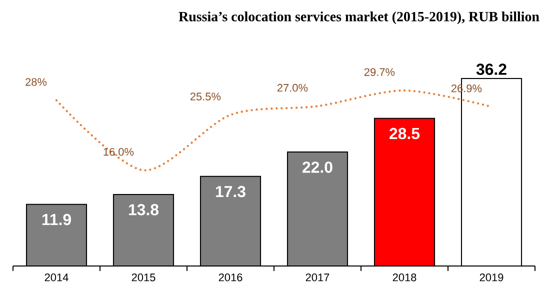 This screenshot has width=553, height=303. Describe the element at coordinates (143, 210) in the screenshot. I see `data-label: 13.8` at that location.